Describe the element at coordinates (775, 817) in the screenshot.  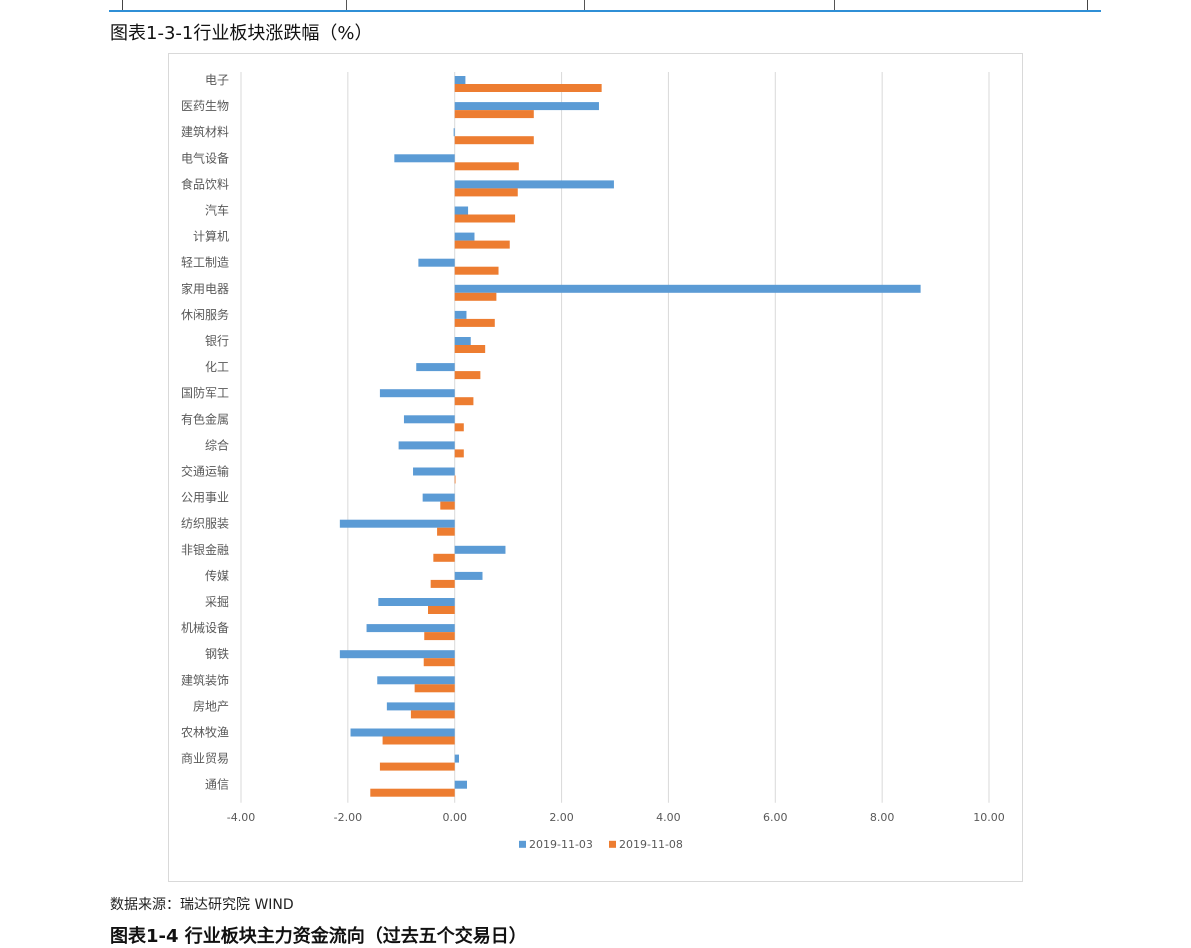
I see `x-tick-label: 6.00` at that location.